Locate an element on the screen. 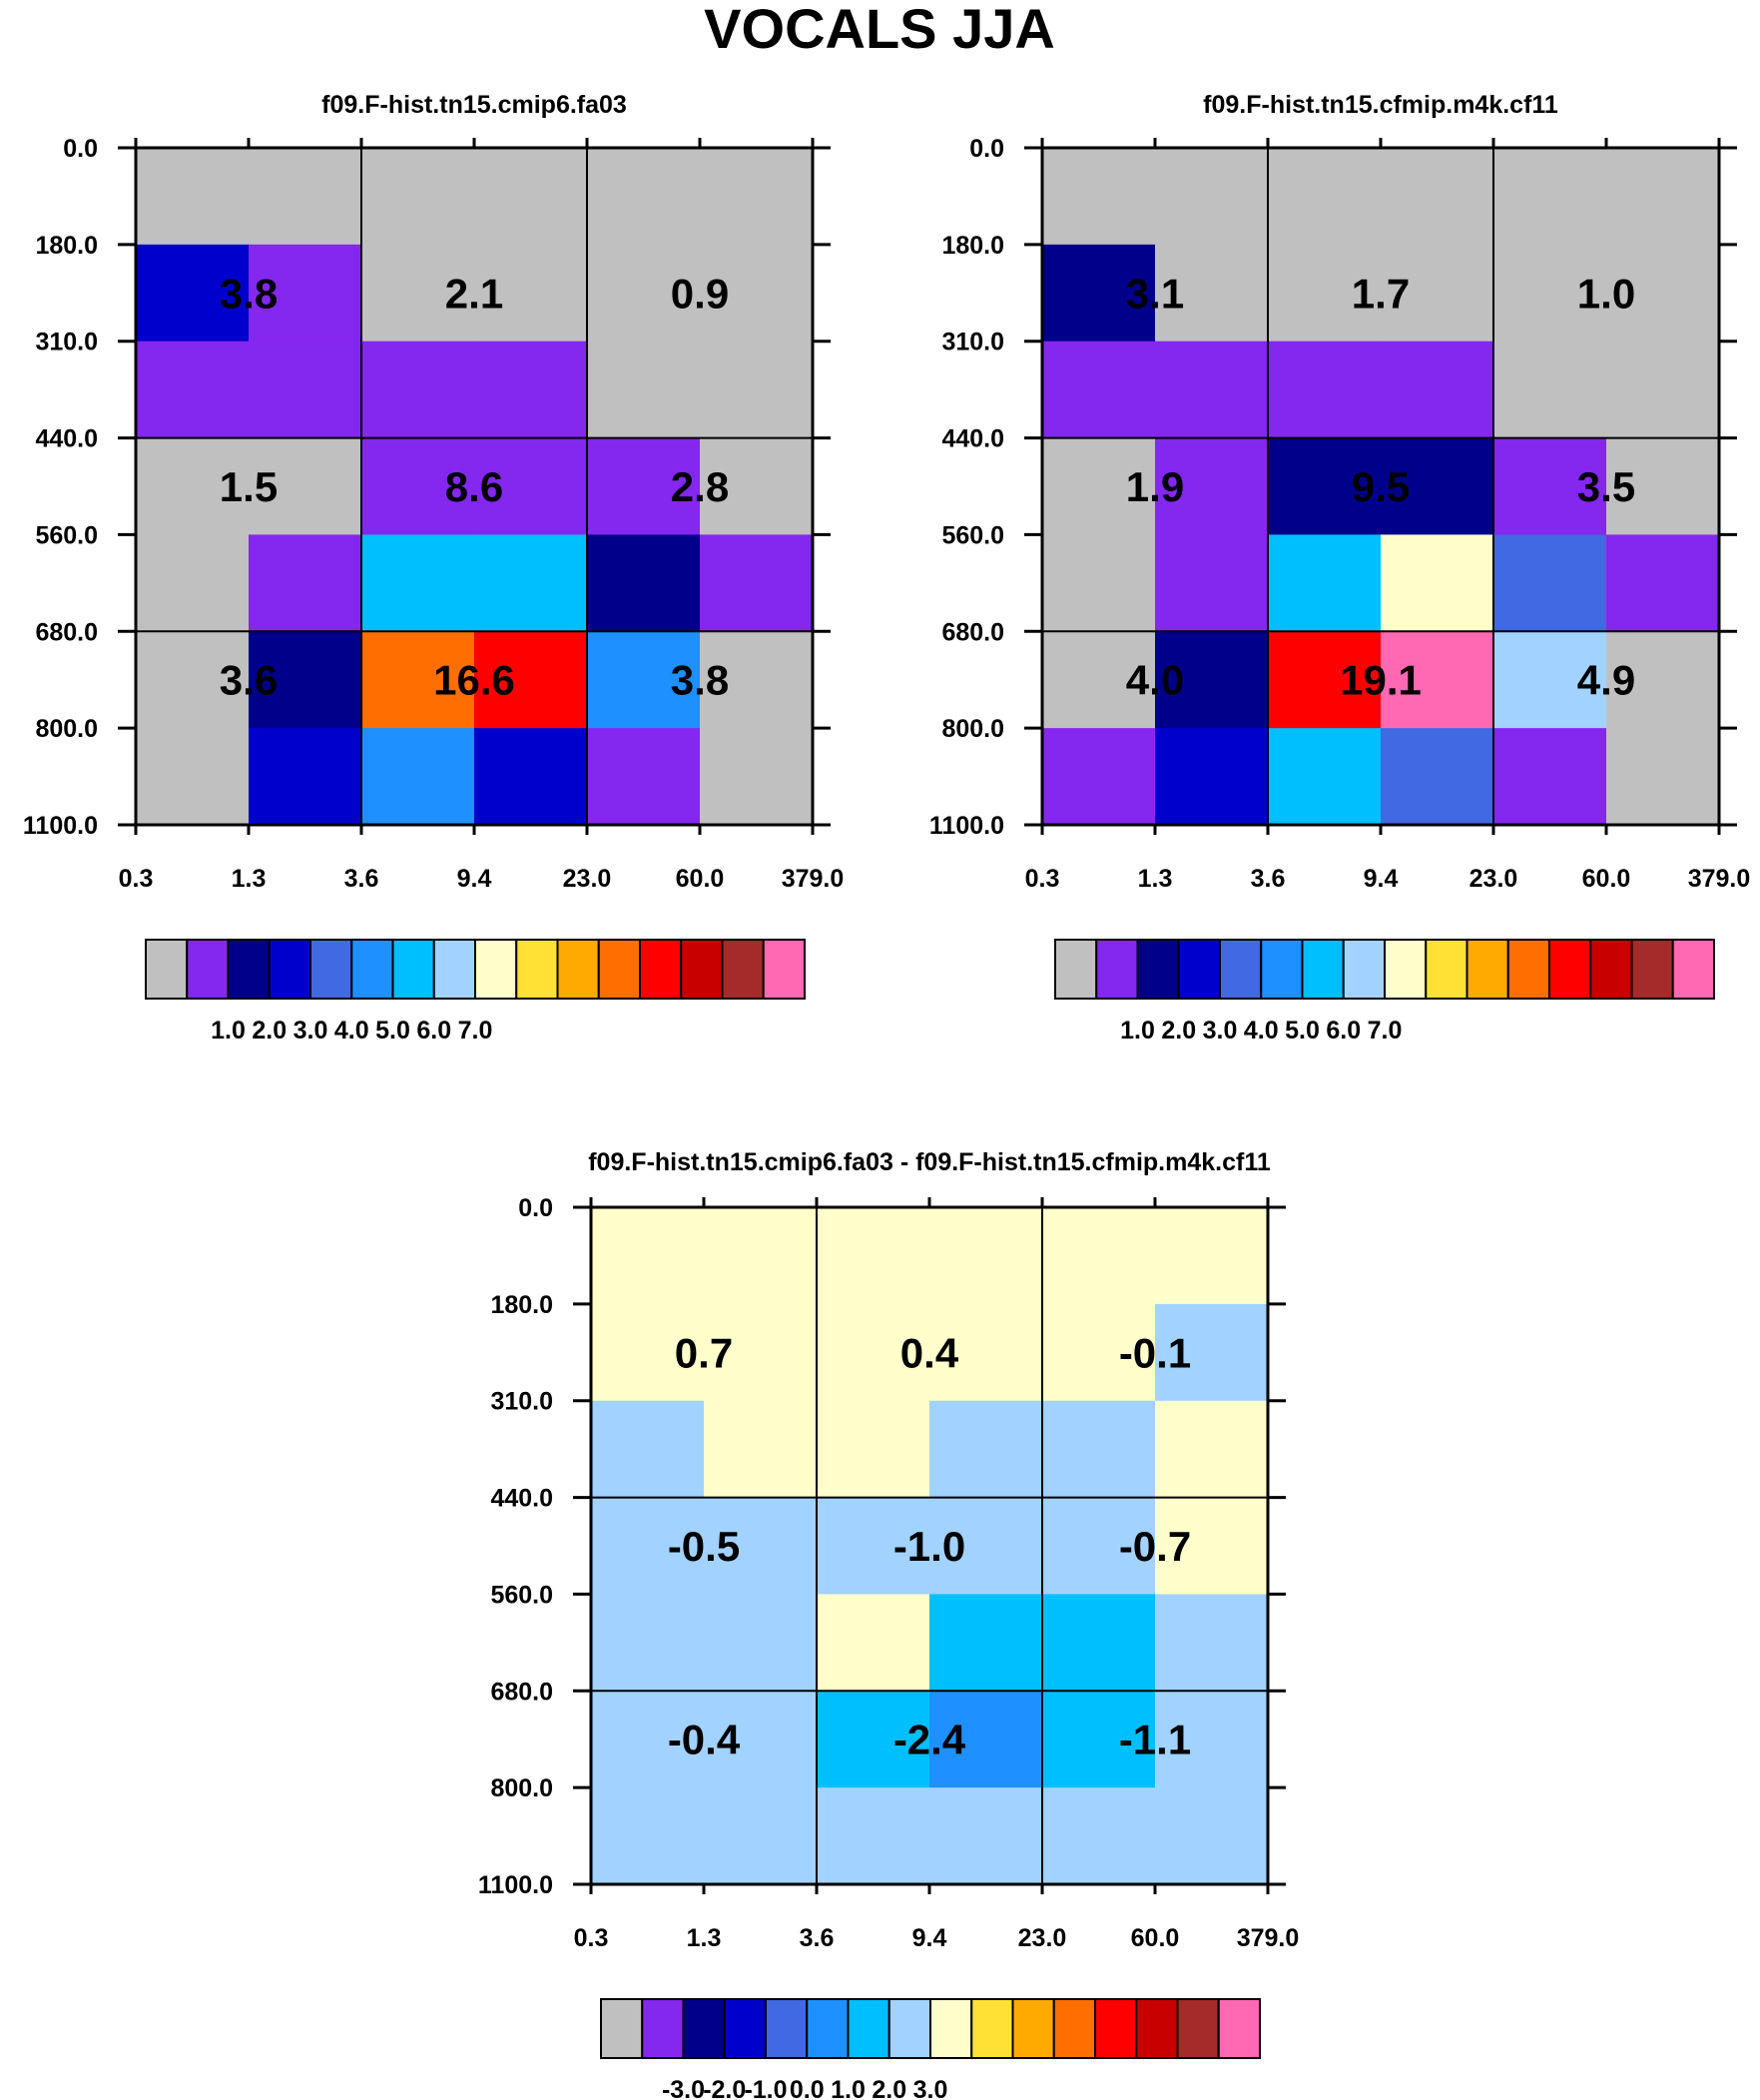 This screenshot has width=1760, height=2100. x-tick-label: 3.6 is located at coordinates (361, 879).